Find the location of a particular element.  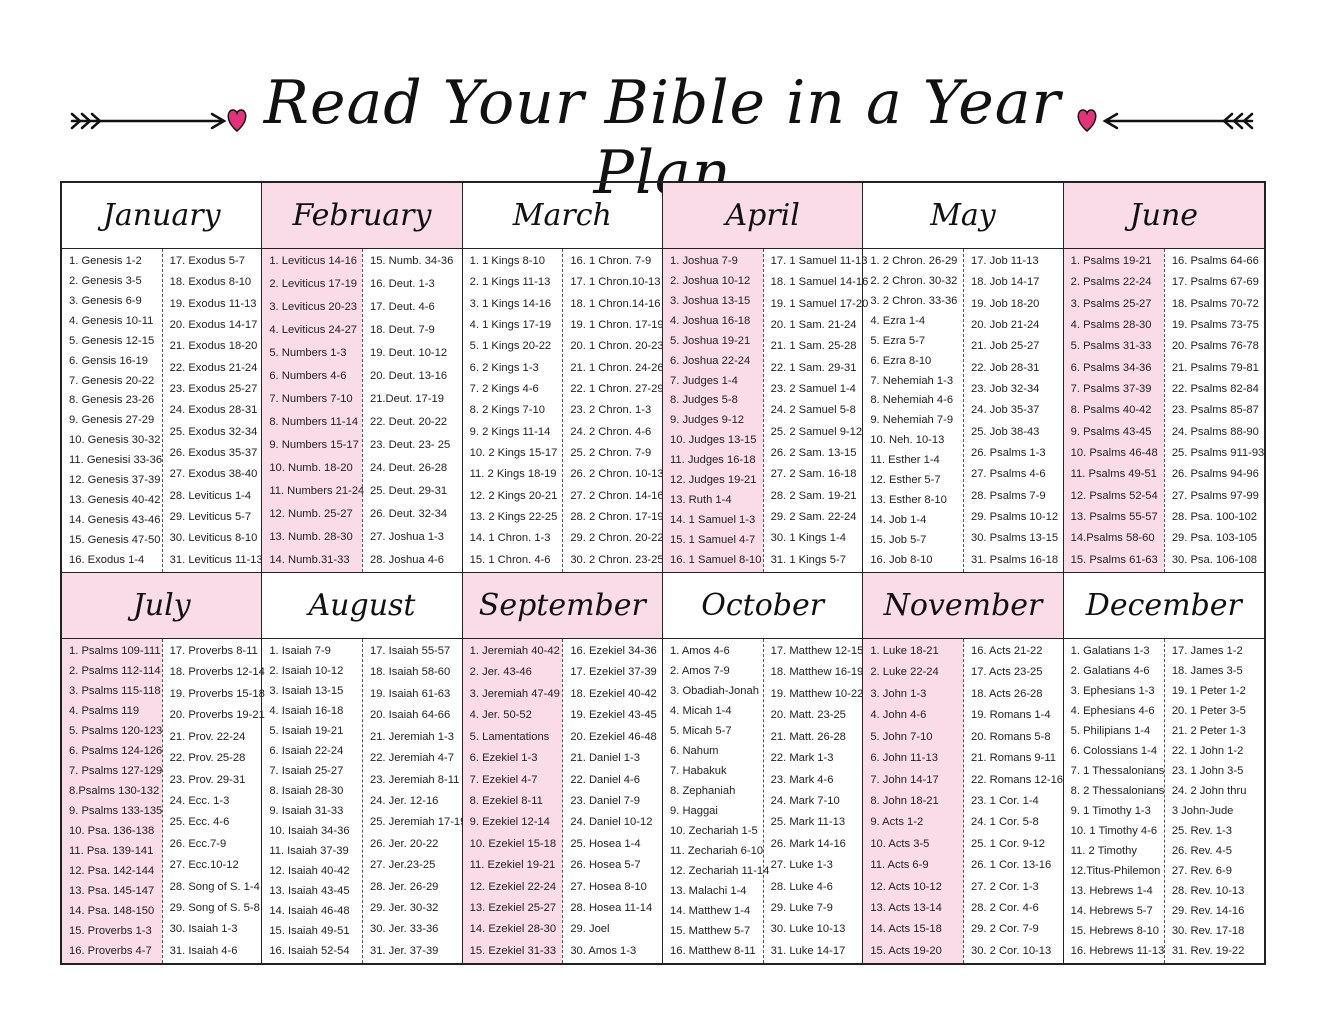

reading-item: 21. 2 Peter 1-3 is located at coordinates (1208, 731).